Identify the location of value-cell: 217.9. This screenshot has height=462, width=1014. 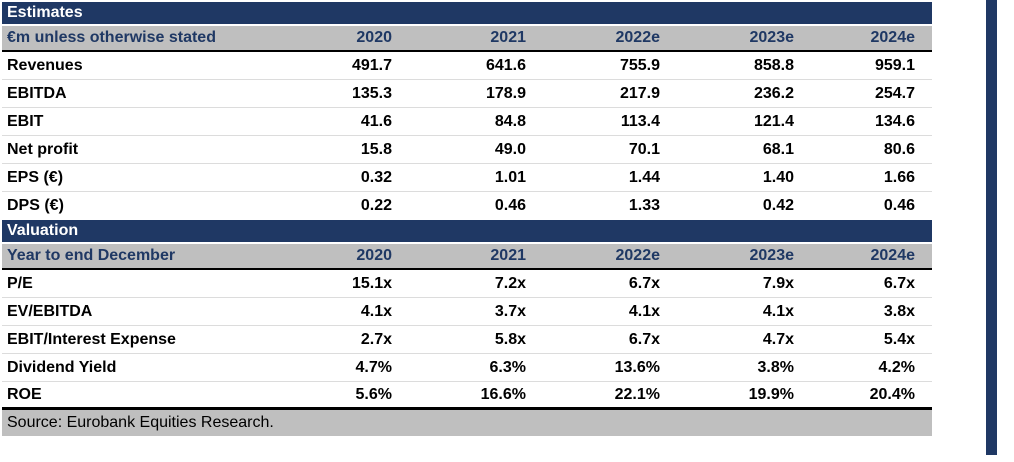
(639, 93).